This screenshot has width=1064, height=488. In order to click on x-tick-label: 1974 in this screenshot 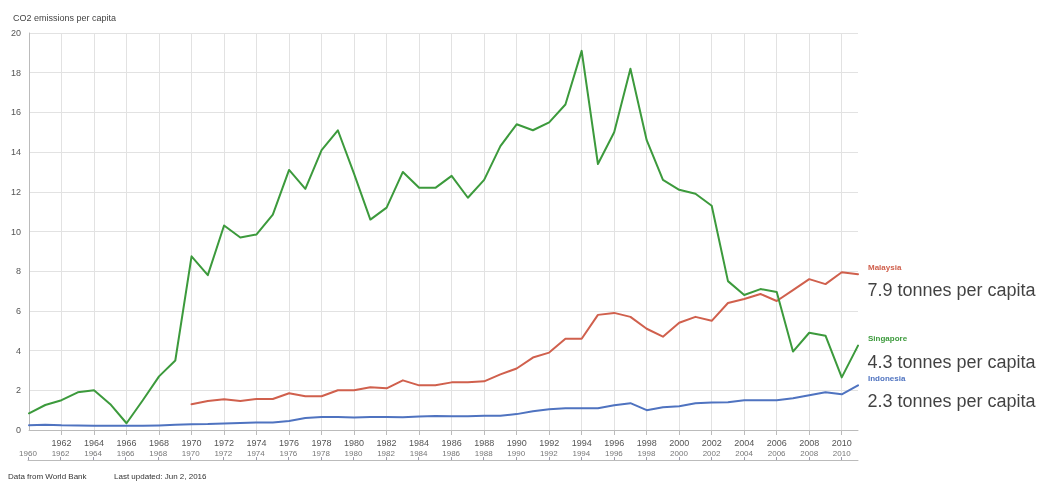, I will do `click(256, 442)`.